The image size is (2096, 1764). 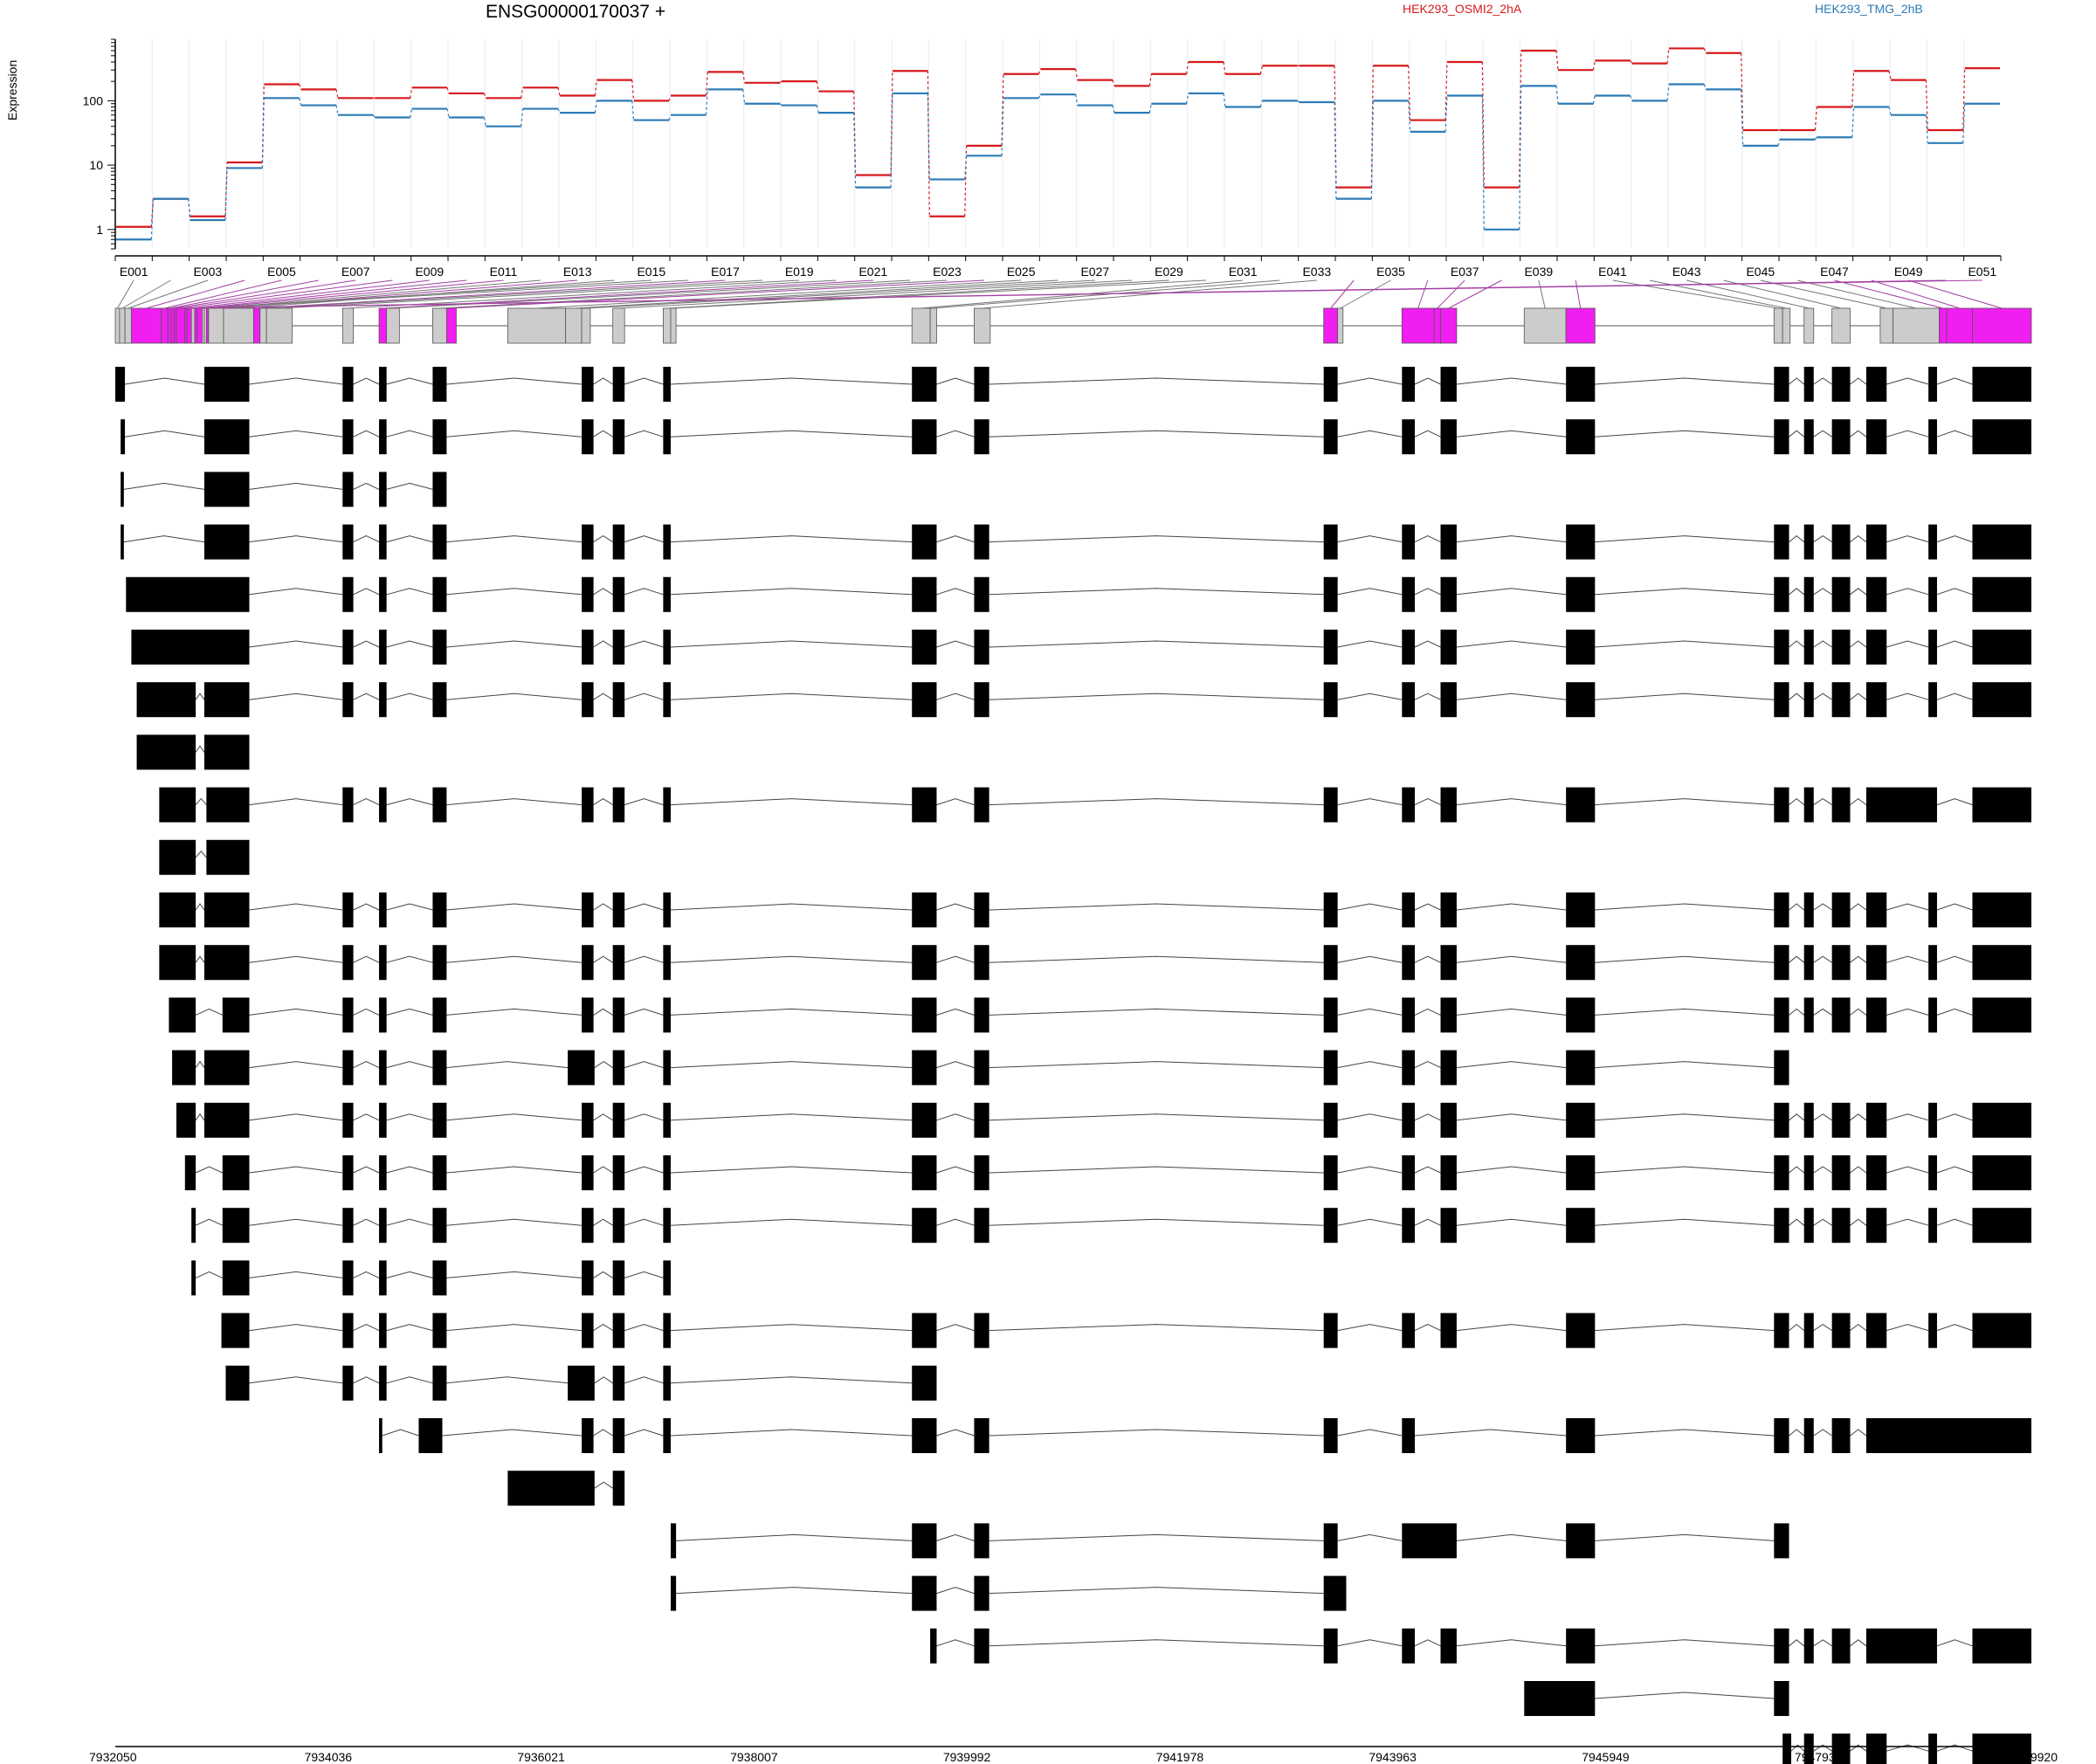 I want to click on x-tick-label: E021, so click(x=872, y=272).